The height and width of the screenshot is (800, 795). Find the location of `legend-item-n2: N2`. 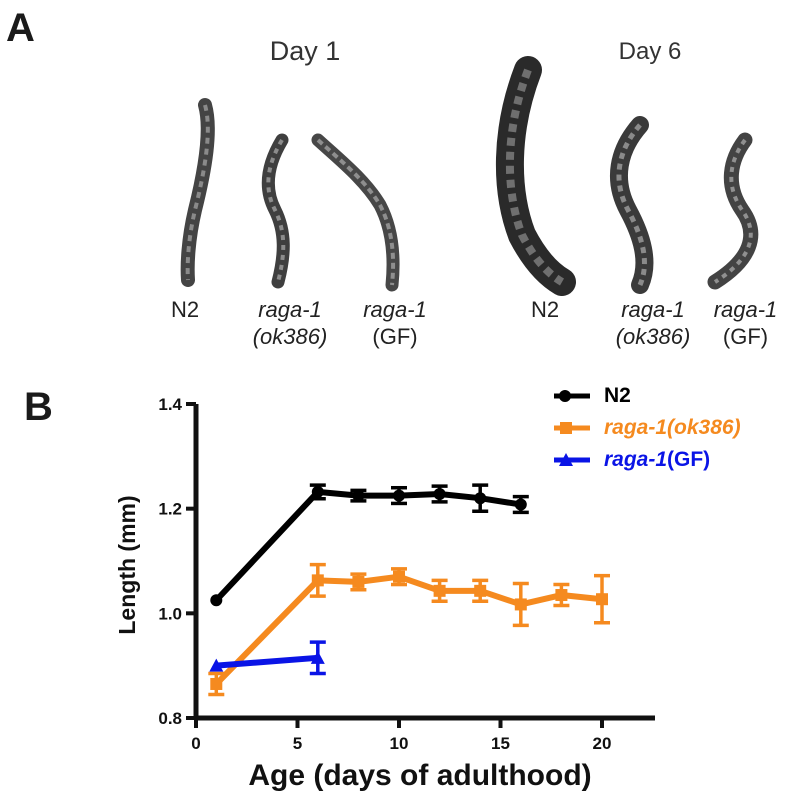

legend-item-n2: N2 is located at coordinates (646, 396).